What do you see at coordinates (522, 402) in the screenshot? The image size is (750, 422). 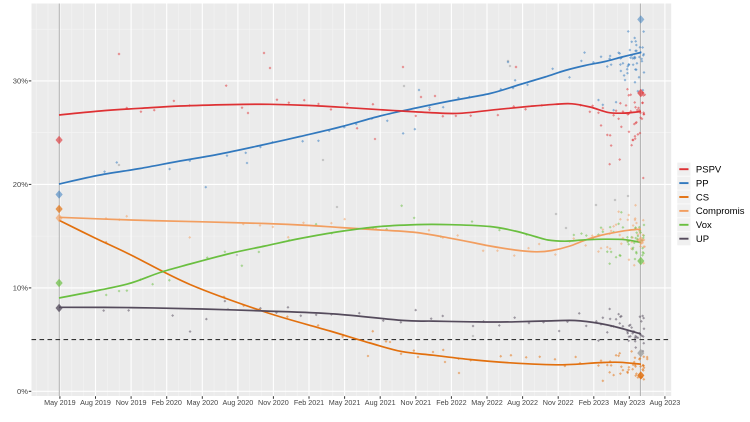 I see `svg-text: Aug 2022` at bounding box center [522, 402].